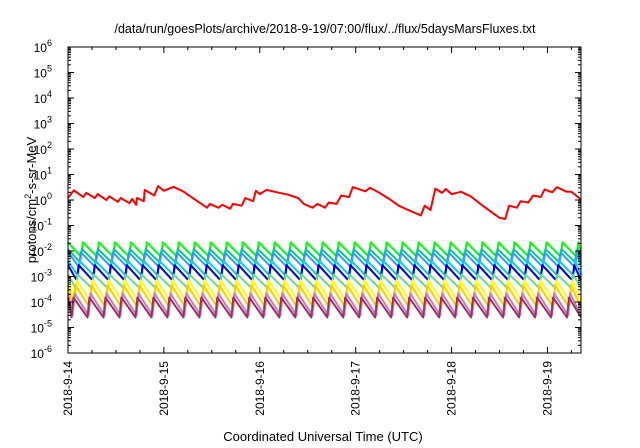 Image resolution: width=640 pixels, height=448 pixels. Describe the element at coordinates (41, 276) in the screenshot. I see `y-tick-label: 10⁻³` at that location.